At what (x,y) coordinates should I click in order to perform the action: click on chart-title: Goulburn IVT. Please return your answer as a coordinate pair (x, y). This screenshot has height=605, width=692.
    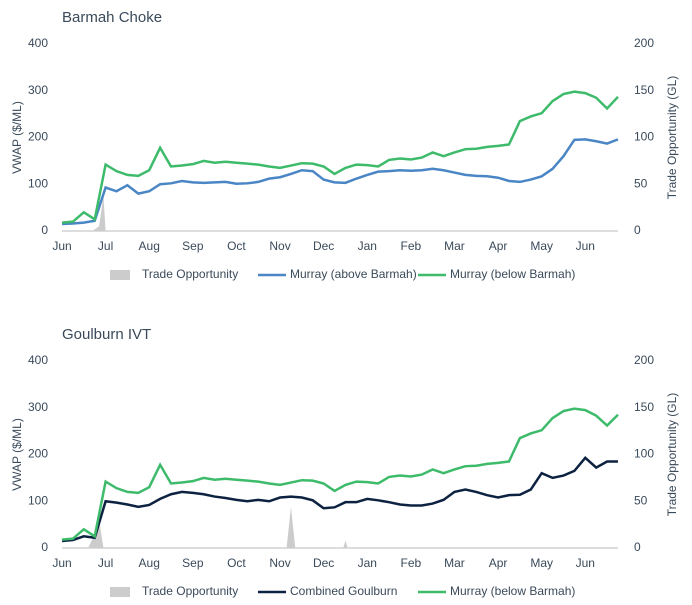
    Looking at the image, I should click on (106, 334).